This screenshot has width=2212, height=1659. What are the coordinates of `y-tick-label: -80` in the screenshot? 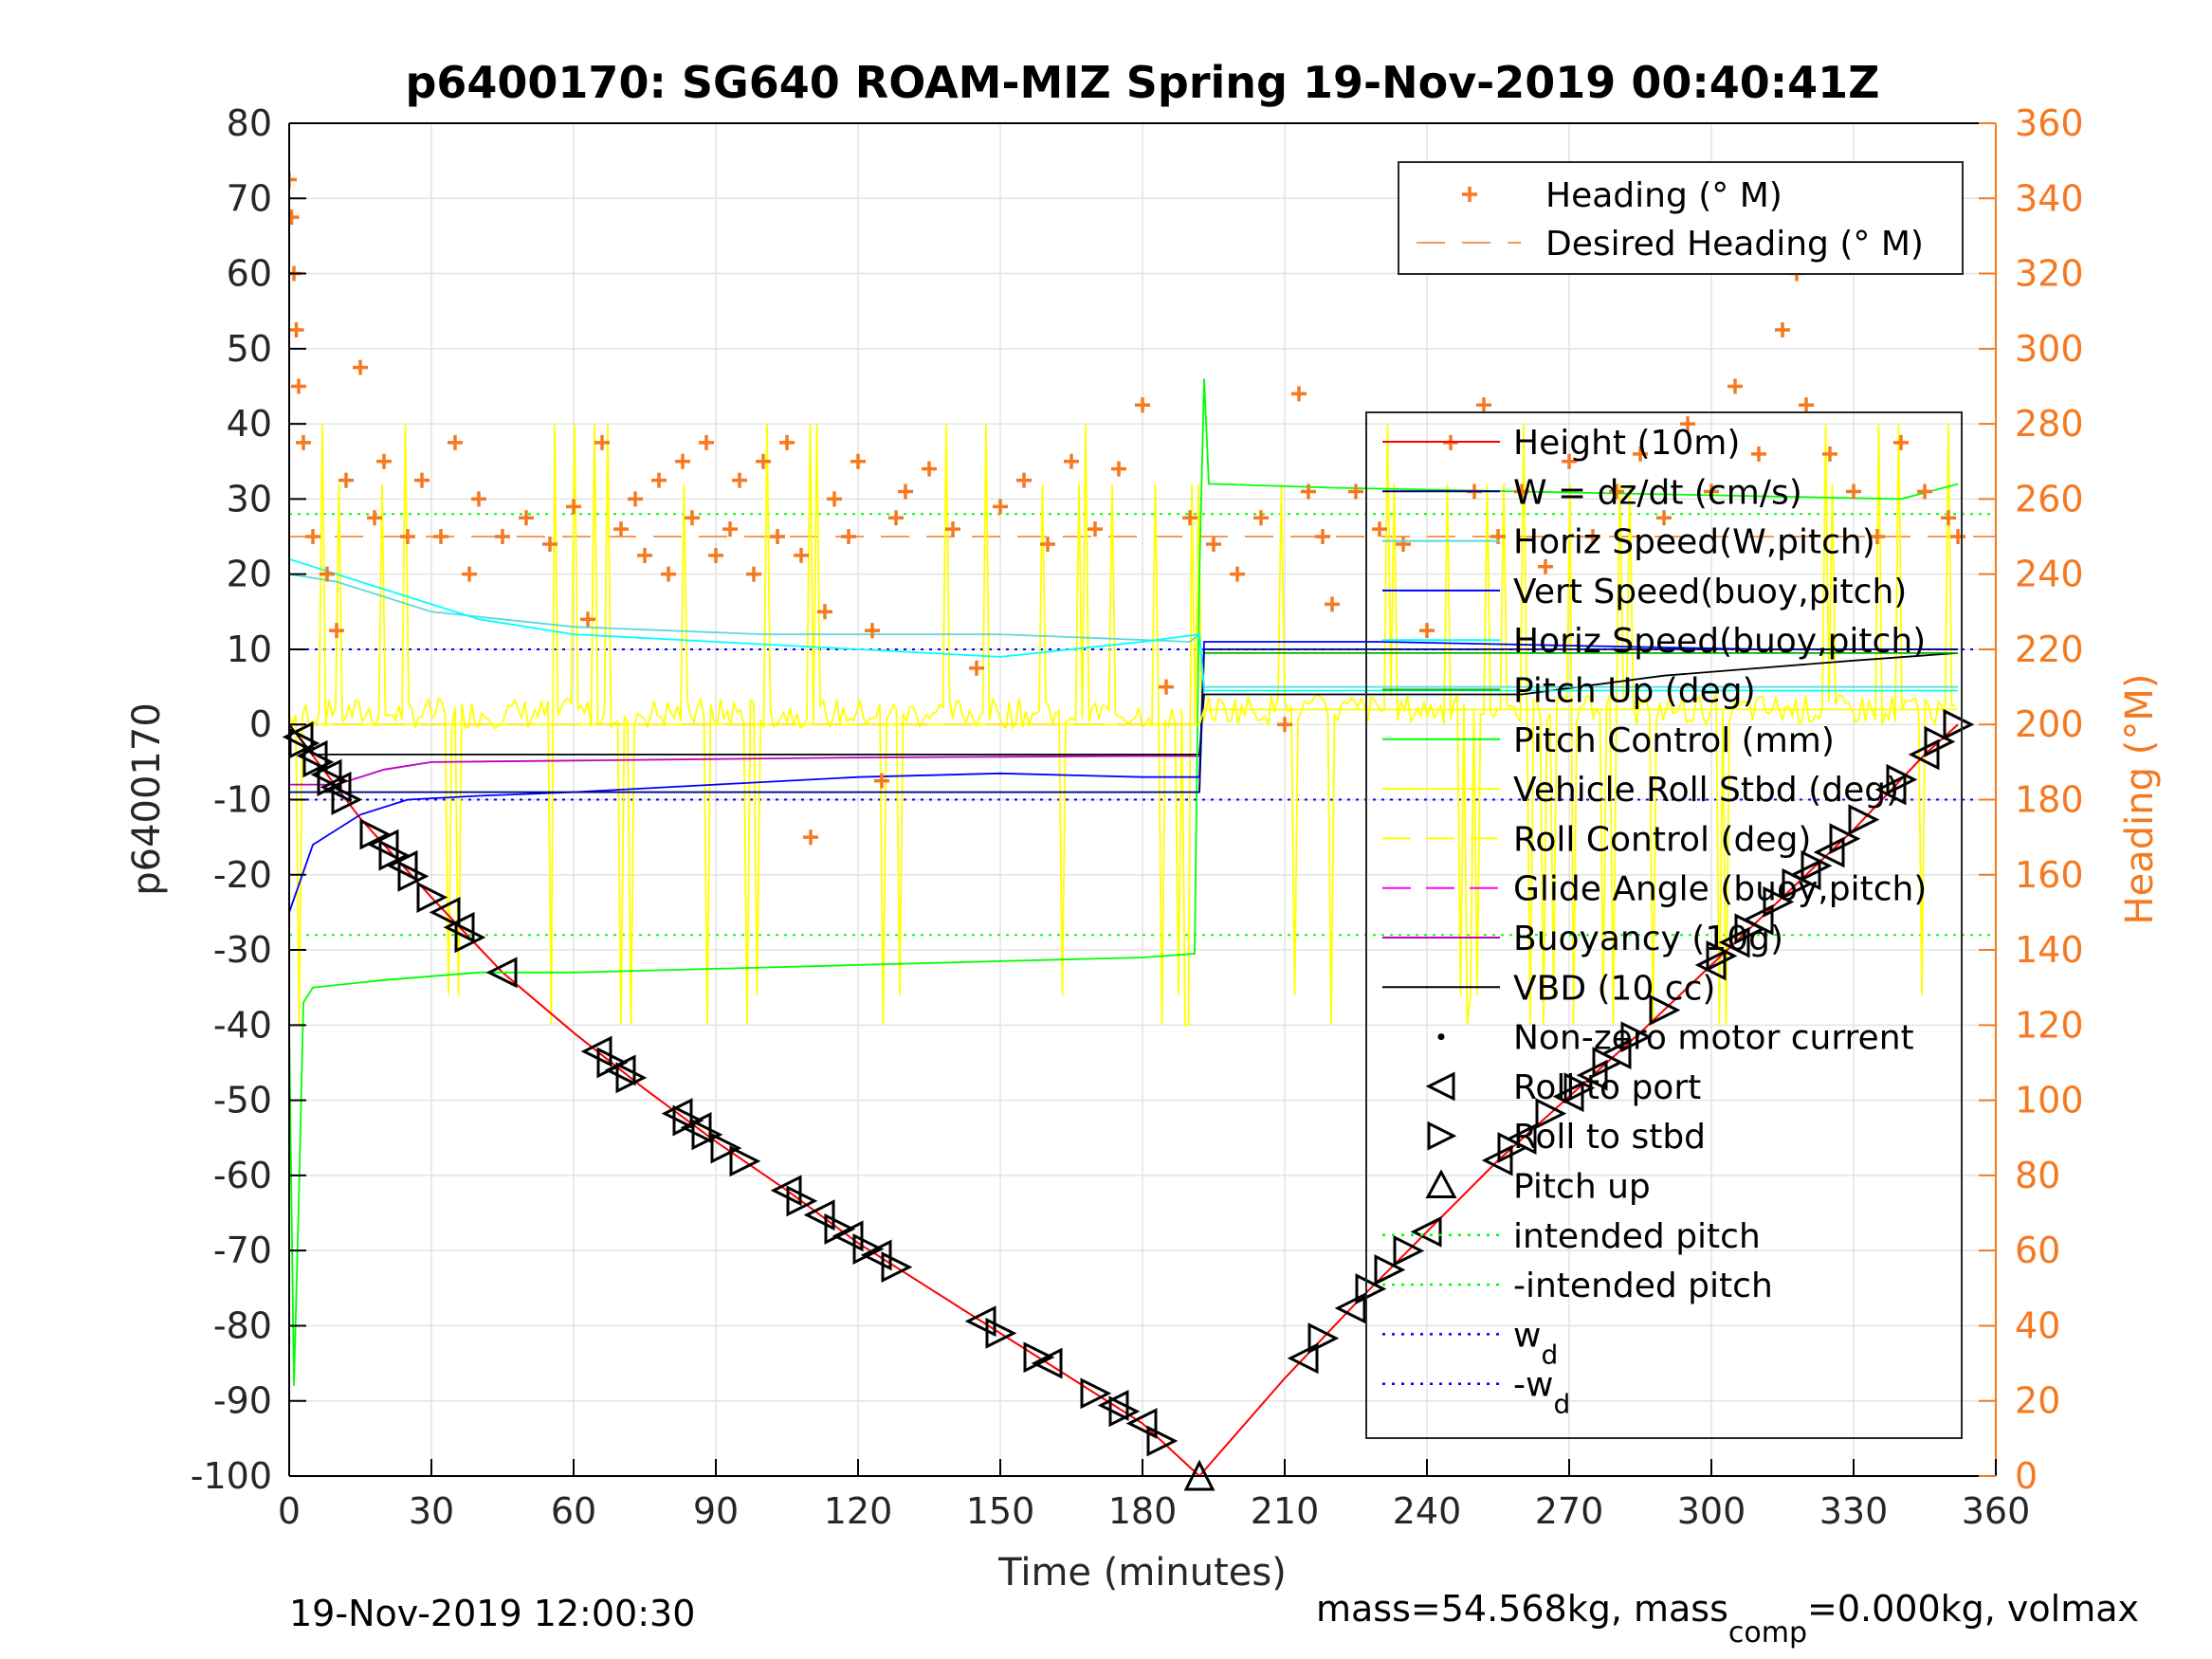 It's located at (242, 1325).